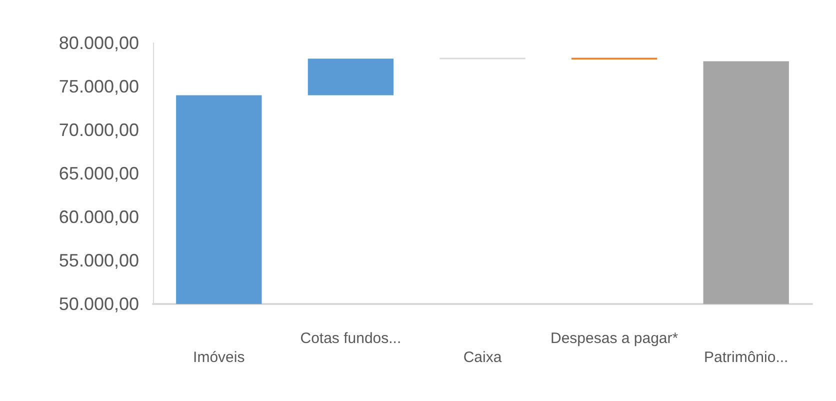  Describe the element at coordinates (98, 174) in the screenshot. I see `y-tick-label: 65.000,00` at that location.